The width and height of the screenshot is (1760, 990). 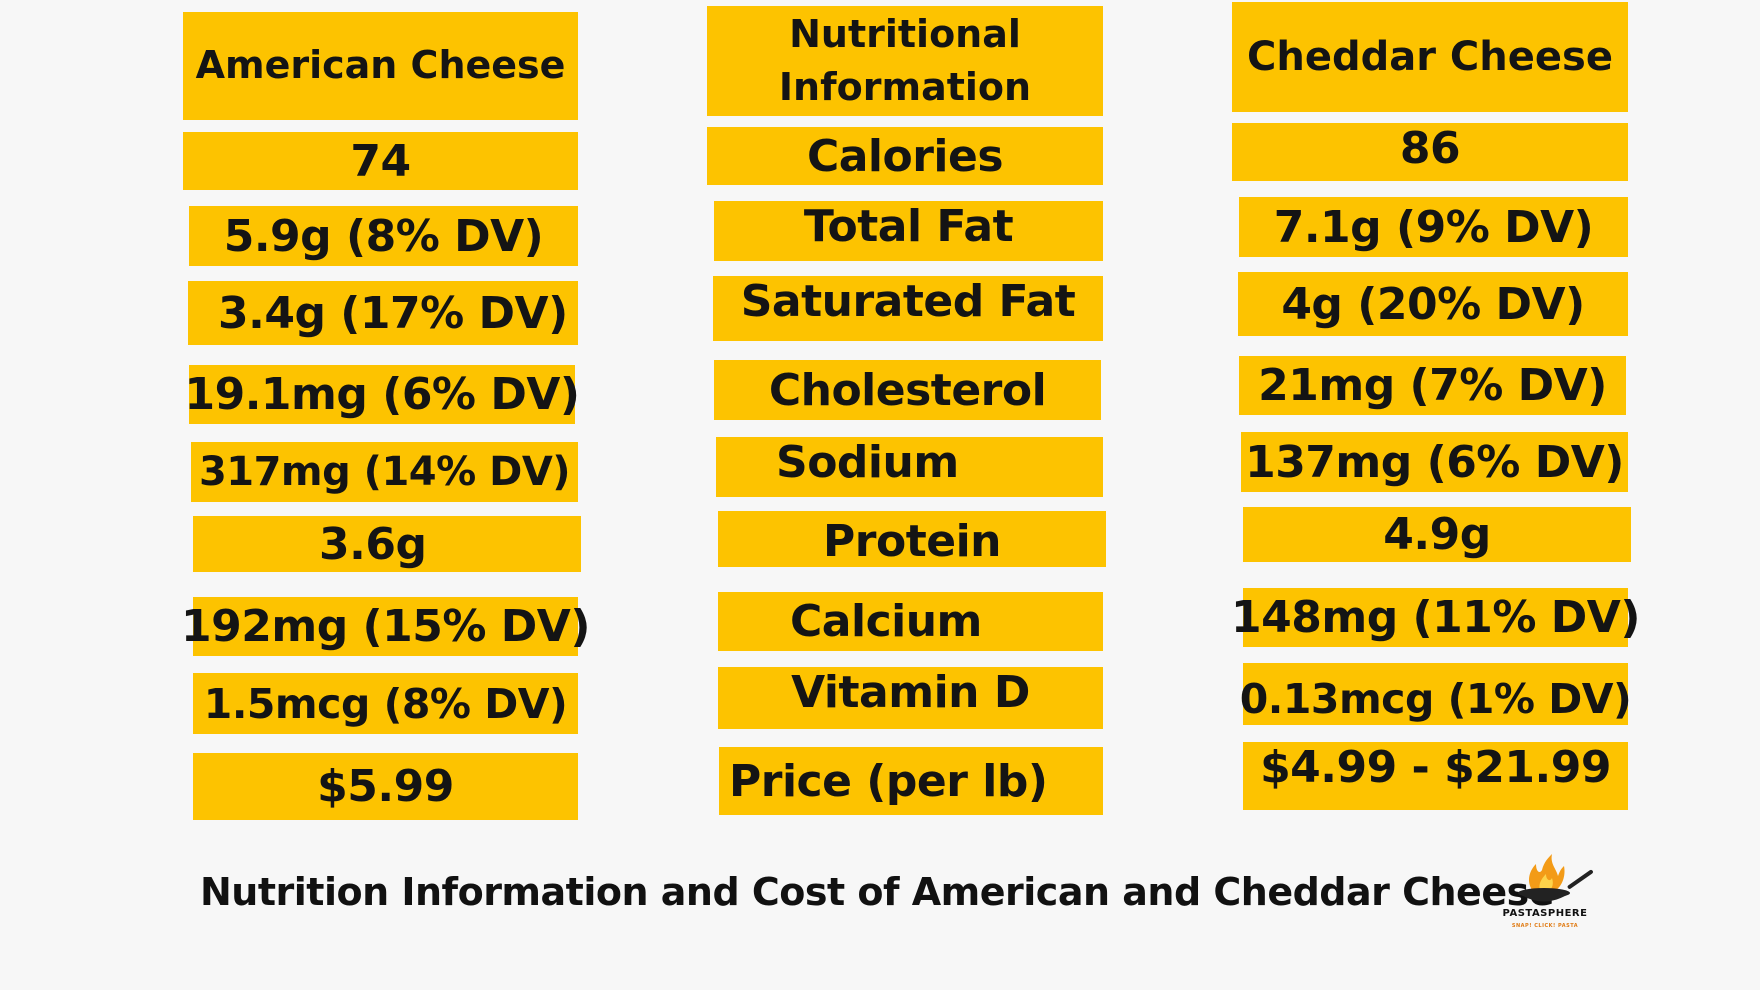 What do you see at coordinates (912, 539) in the screenshot?
I see `label-protein: Protein` at bounding box center [912, 539].